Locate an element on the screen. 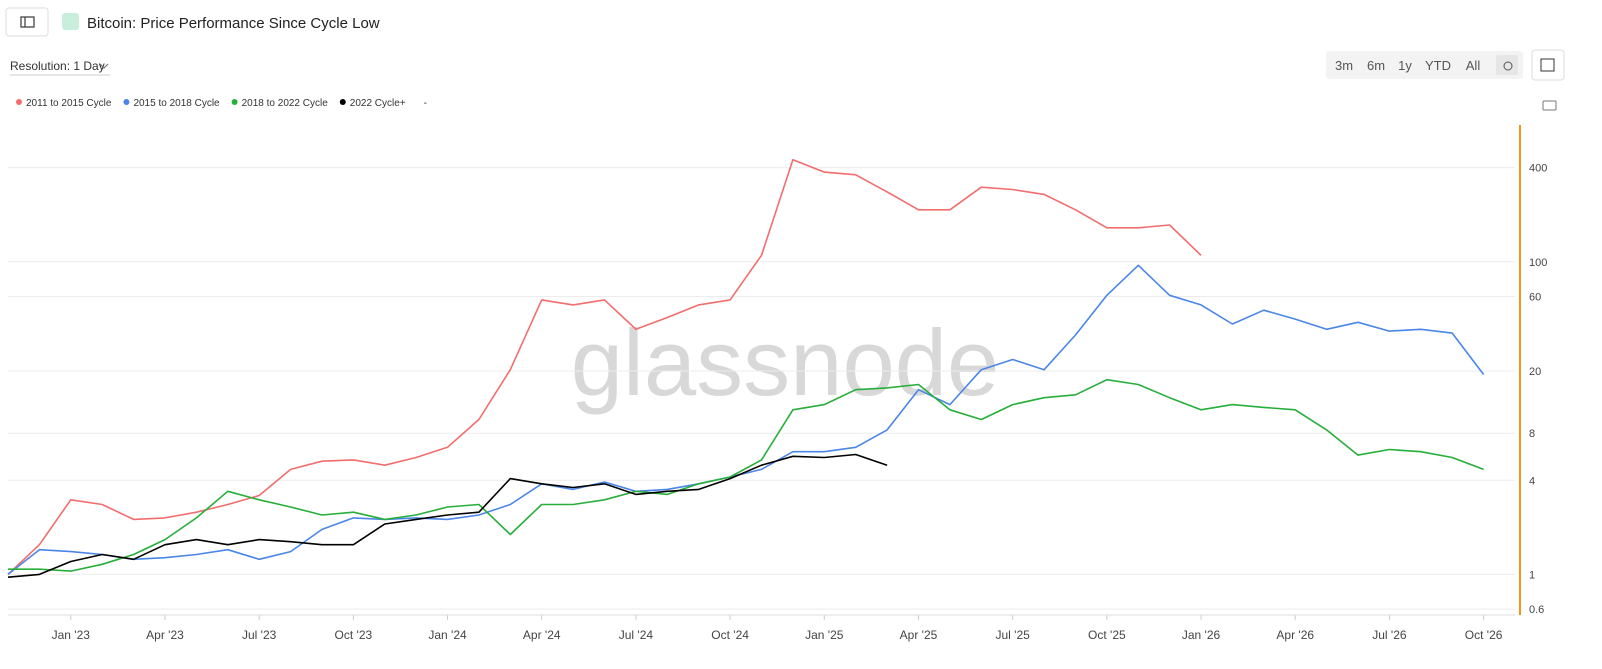 This screenshot has width=1602, height=669. y-tick-label: 4 is located at coordinates (1532, 481).